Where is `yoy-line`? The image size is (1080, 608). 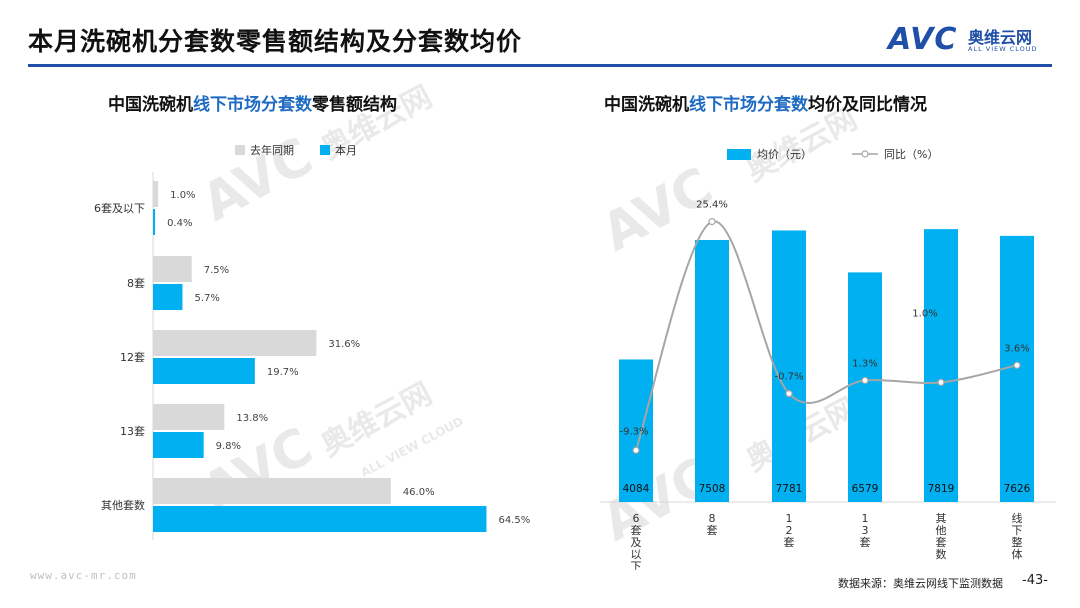
yoy-line is located at coordinates (826, 335).